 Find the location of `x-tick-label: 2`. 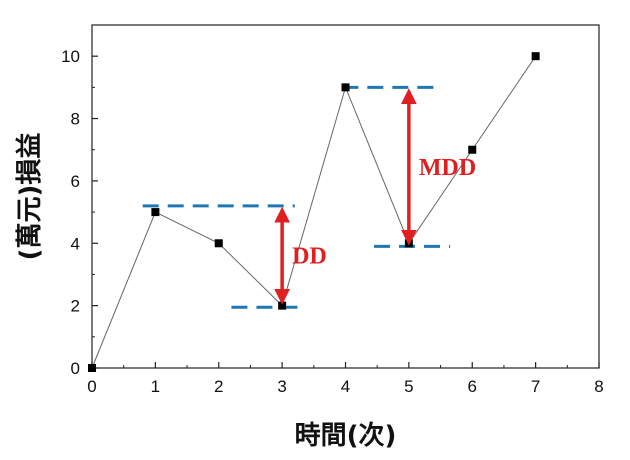

x-tick-label: 2 is located at coordinates (218, 386).